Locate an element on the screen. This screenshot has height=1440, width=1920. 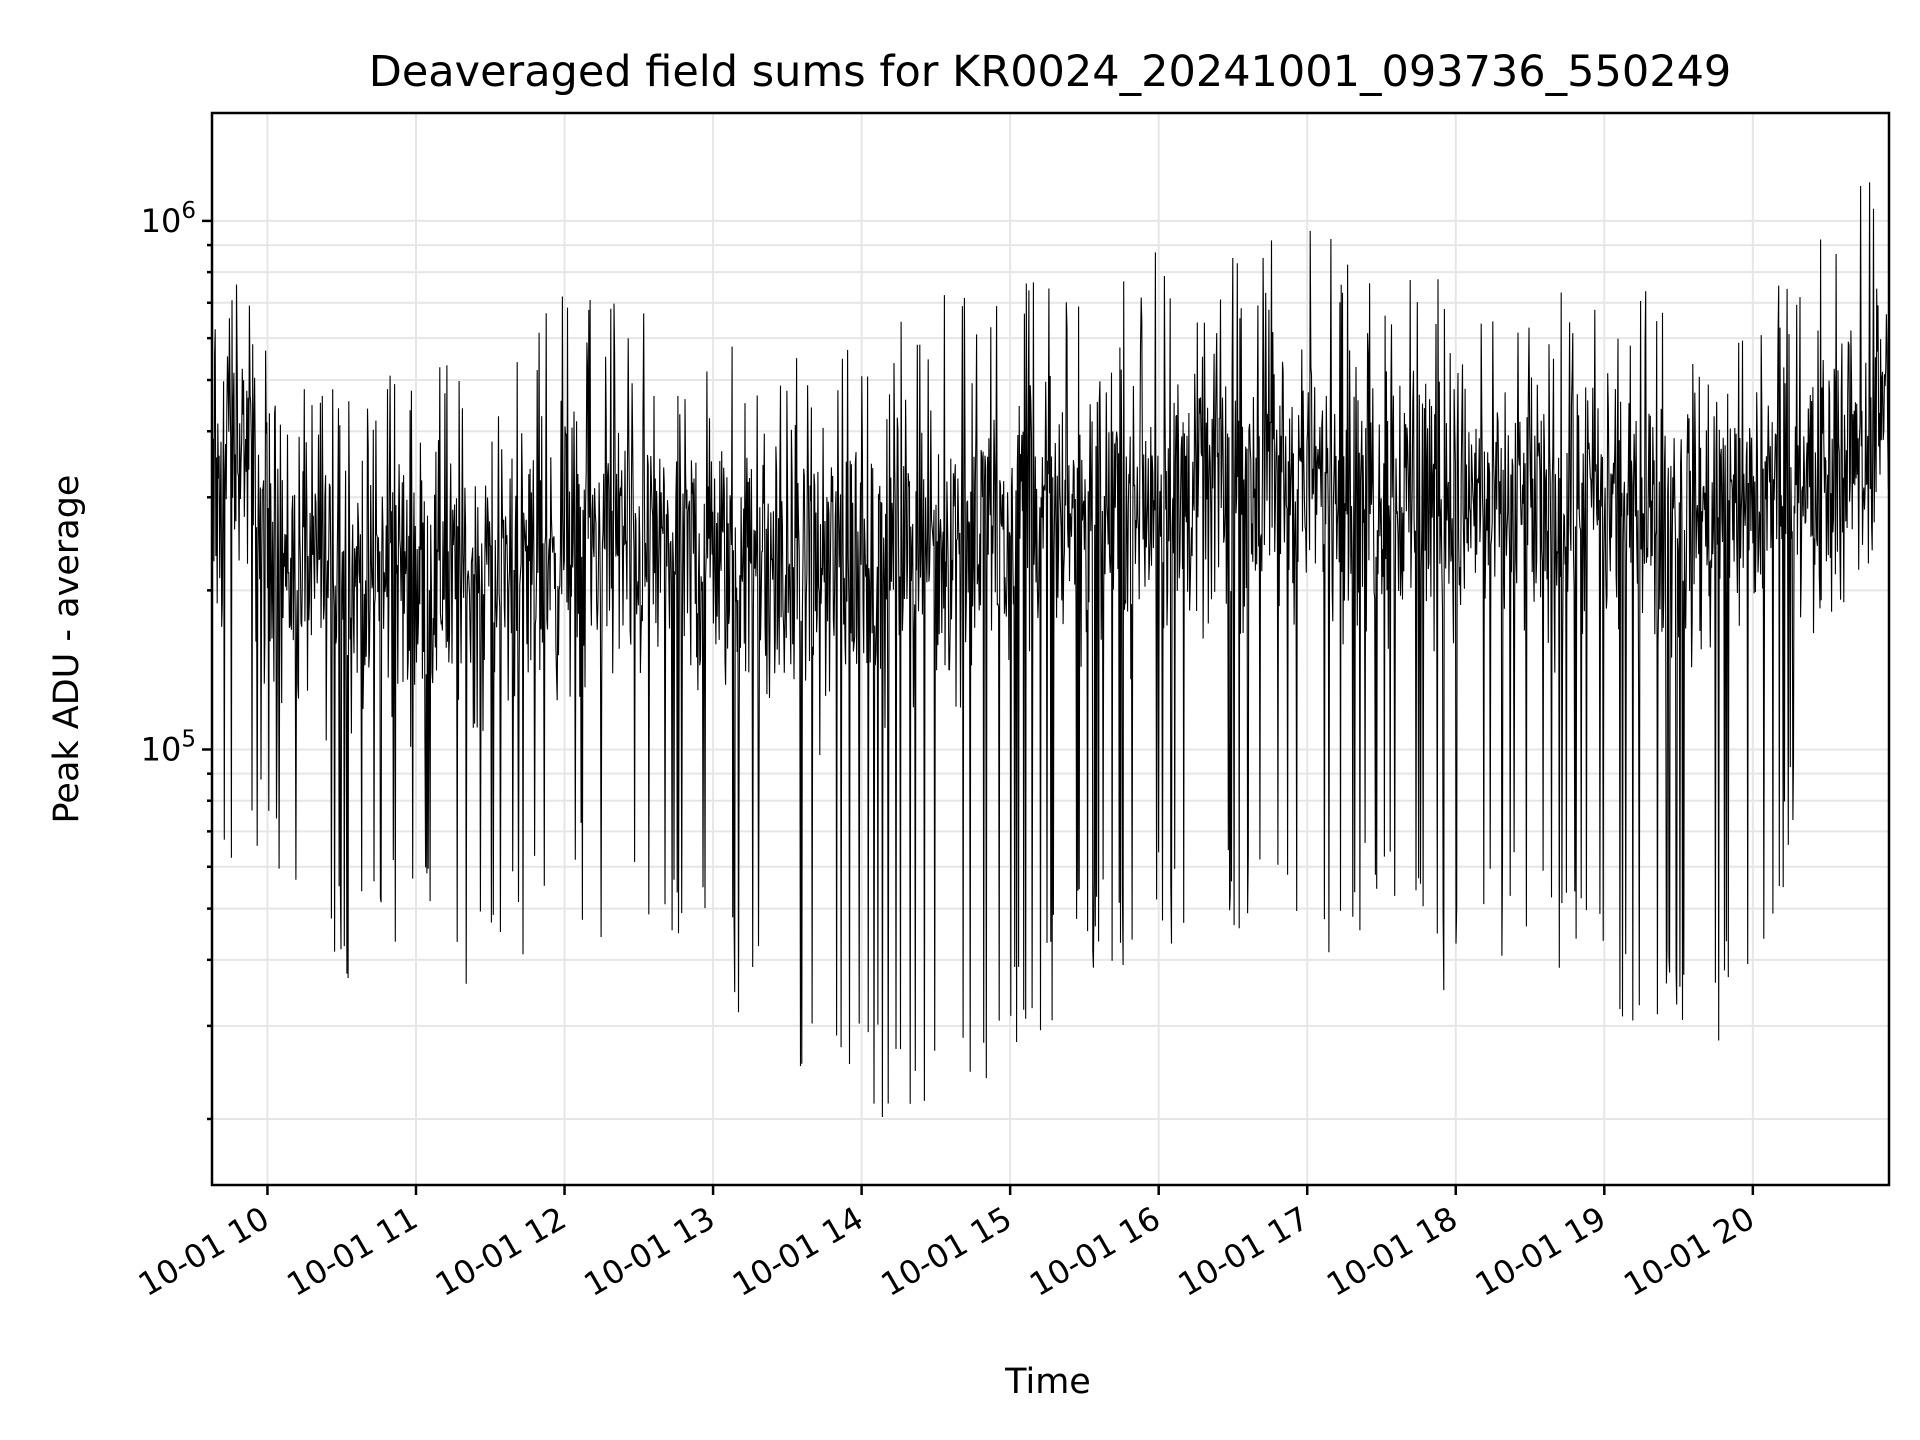
y-tick-label: 10⁵ is located at coordinates (168, 747).